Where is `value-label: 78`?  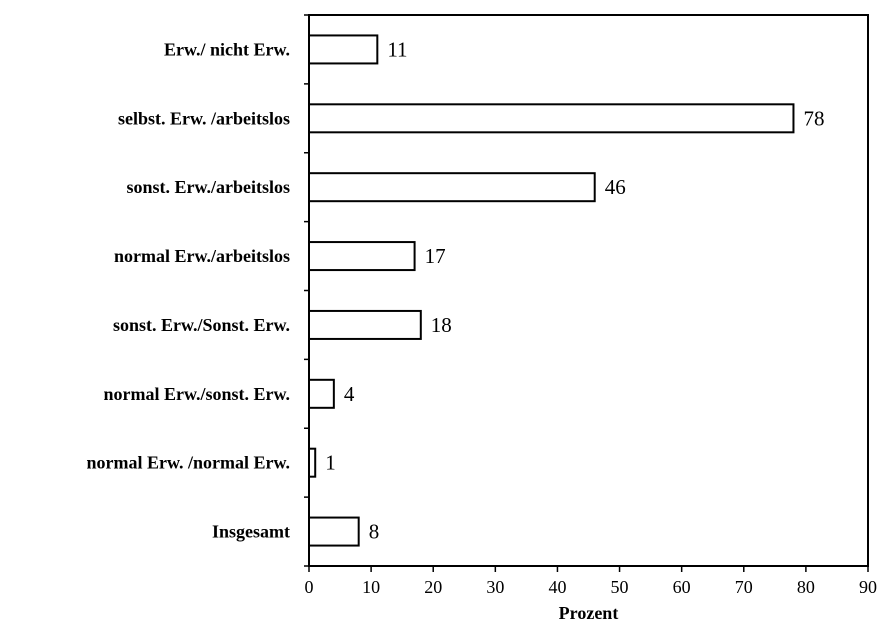 value-label: 78 is located at coordinates (813, 118).